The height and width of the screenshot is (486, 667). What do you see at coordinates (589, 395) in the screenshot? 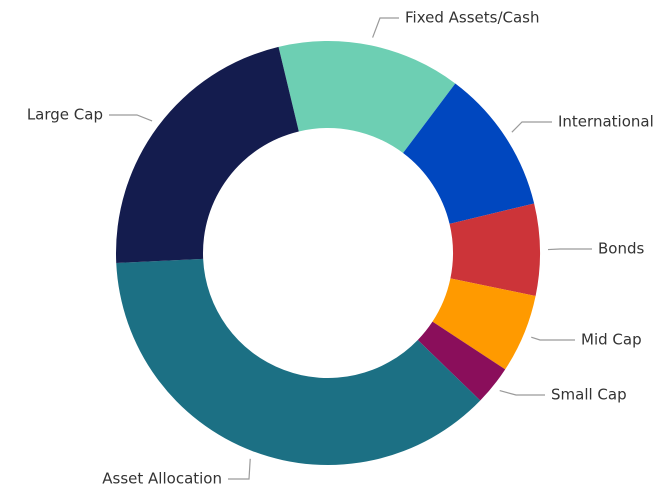
I see `slice-label: Small Cap` at bounding box center [589, 395].